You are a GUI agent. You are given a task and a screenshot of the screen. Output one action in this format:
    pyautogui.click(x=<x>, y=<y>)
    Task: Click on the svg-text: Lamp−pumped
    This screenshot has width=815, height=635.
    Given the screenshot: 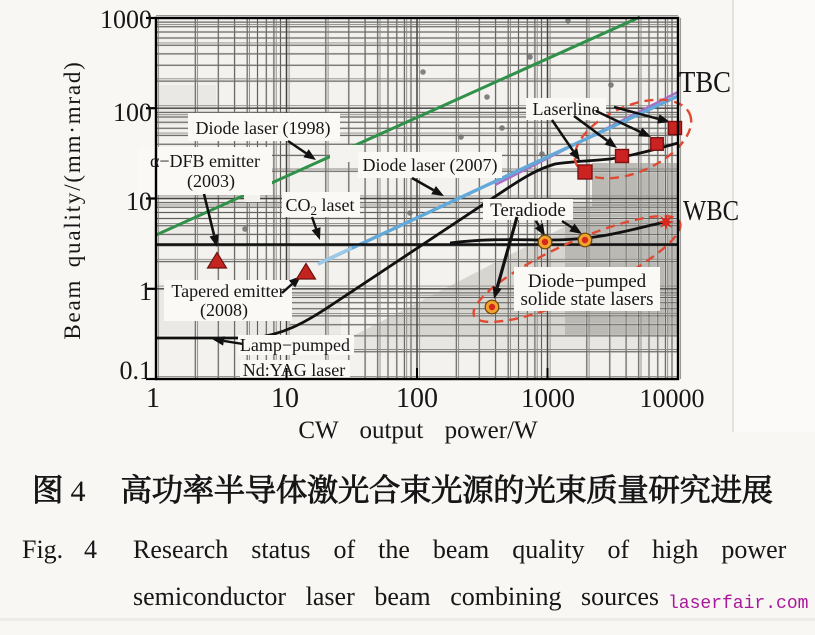 What is the action you would take?
    pyautogui.click(x=295, y=345)
    